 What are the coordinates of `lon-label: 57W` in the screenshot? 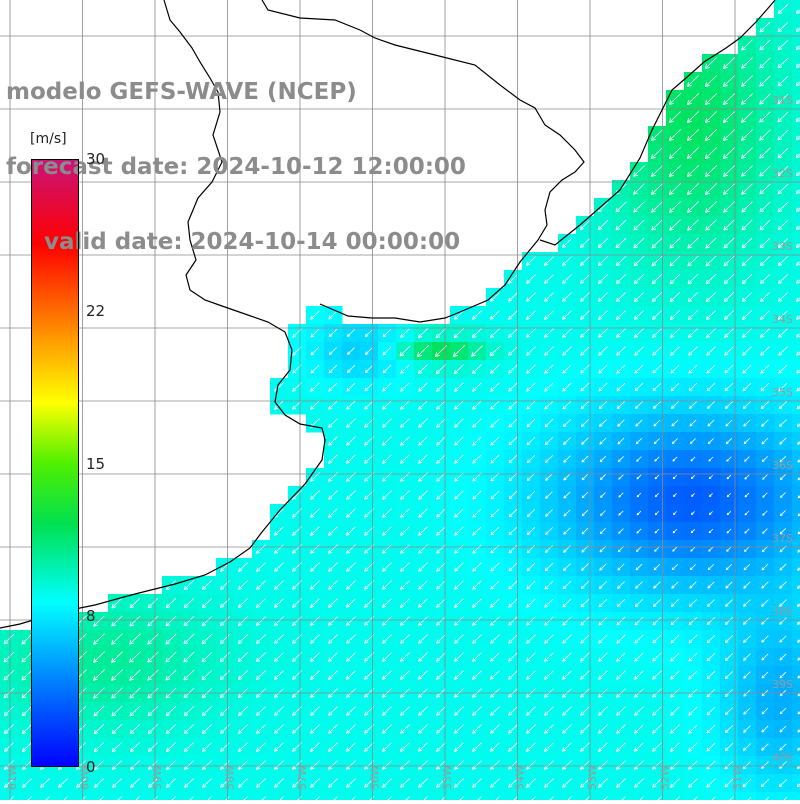 It's located at (302, 777).